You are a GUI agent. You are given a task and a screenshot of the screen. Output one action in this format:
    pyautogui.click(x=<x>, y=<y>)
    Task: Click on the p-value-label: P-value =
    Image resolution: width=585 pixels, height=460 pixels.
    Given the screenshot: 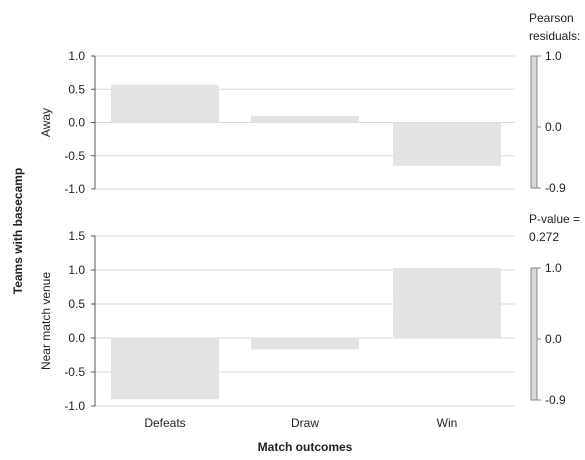 What is the action you would take?
    pyautogui.click(x=554, y=219)
    